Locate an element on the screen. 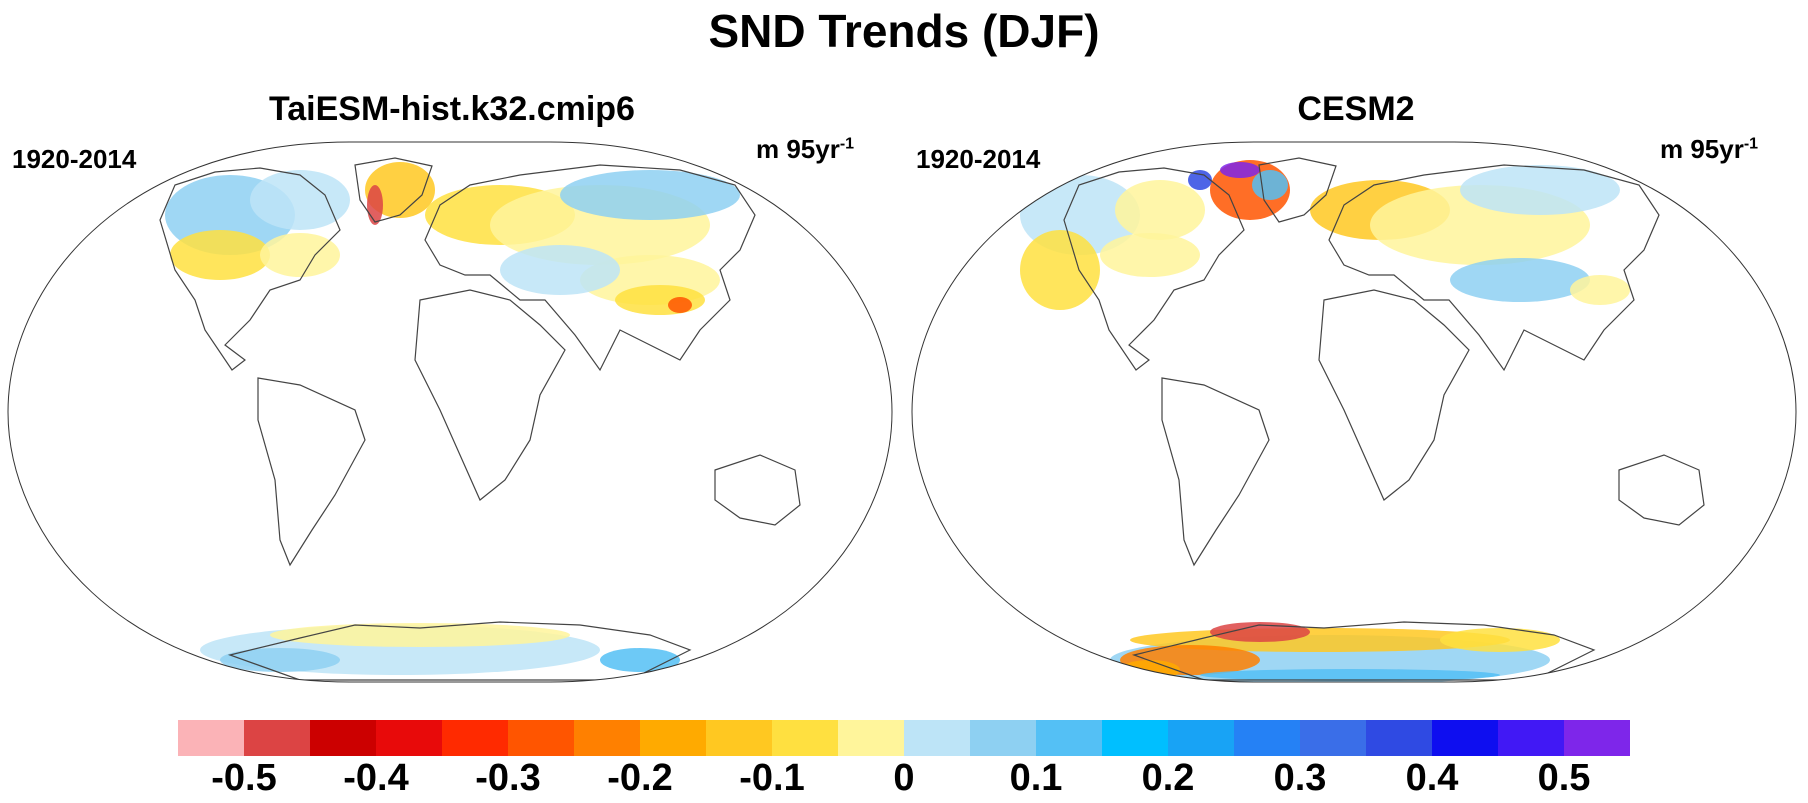 Image resolution: width=1808 pixels, height=803 pixels. colorbar-tick-label: -0.1 is located at coordinates (772, 778).